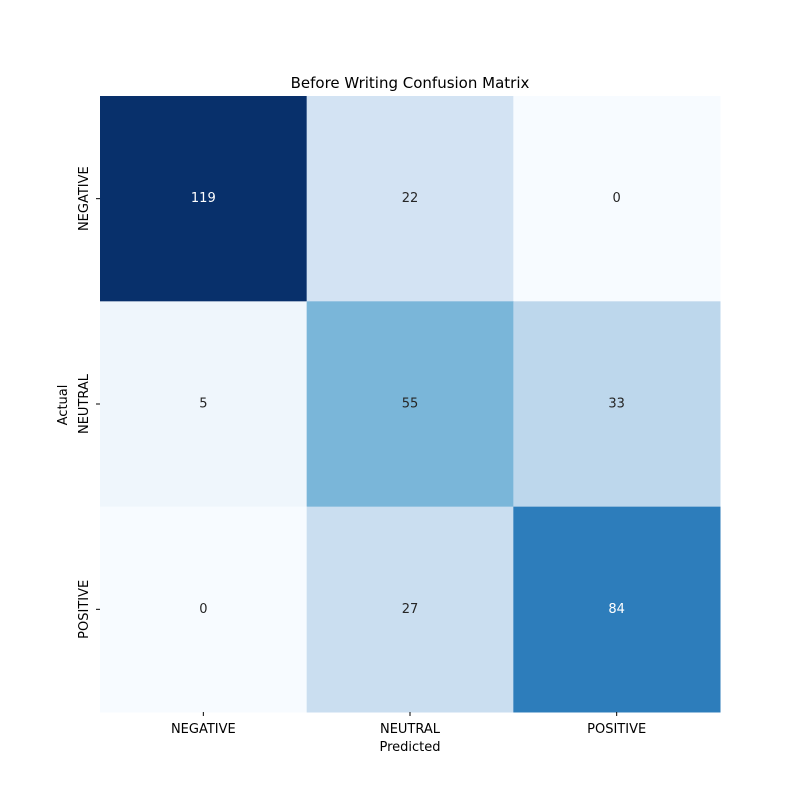  I want to click on x-axis-ticks: NEGATIVE NEUTRAL POSITIVE, so click(408, 724).